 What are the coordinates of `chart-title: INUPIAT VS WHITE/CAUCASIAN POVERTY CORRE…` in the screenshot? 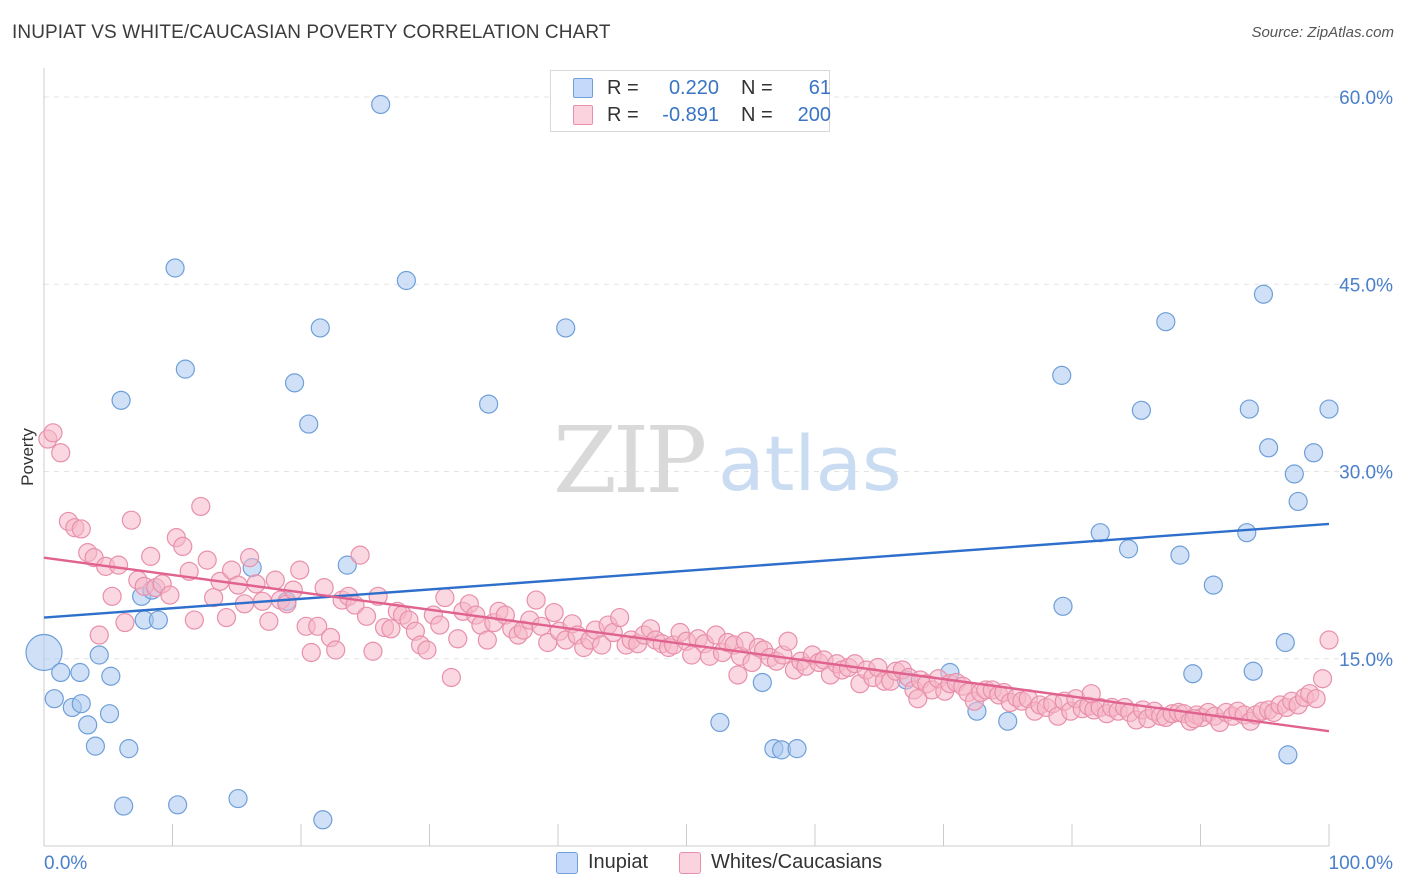 It's located at (311, 32).